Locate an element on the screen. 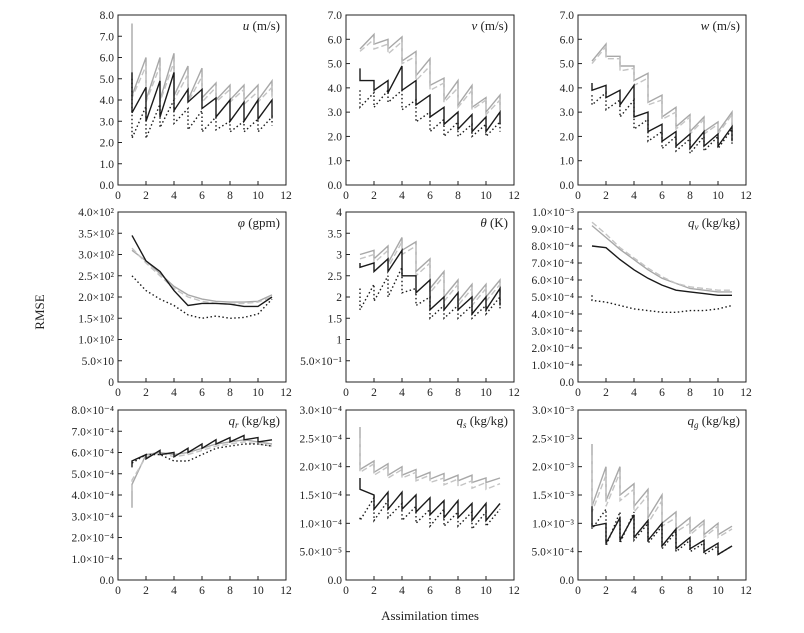  panel-variable-label: qs (kg/kg) is located at coordinates (482, 421).